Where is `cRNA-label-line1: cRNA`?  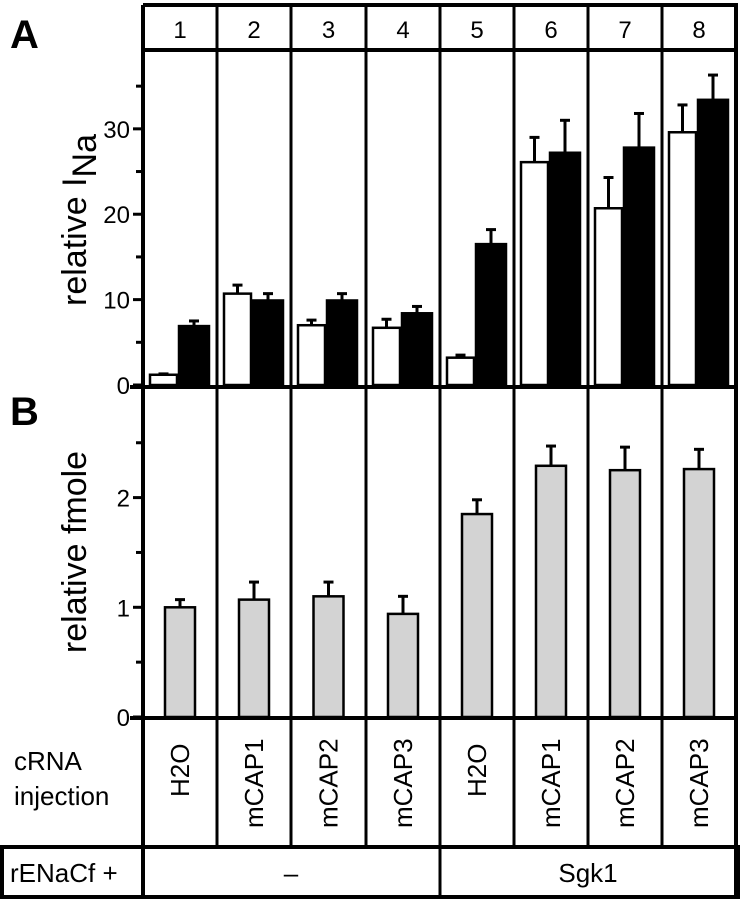 cRNA-label-line1: cRNA is located at coordinates (48, 761).